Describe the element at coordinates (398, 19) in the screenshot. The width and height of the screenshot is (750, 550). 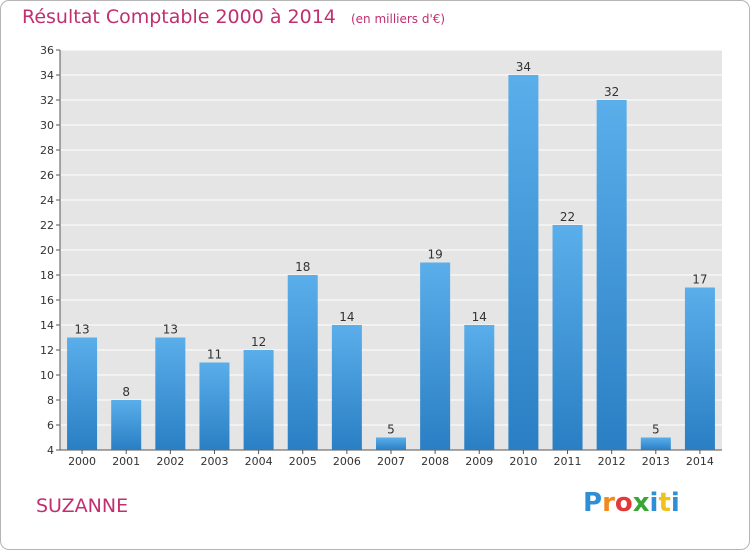
I see `chart-subtitle: (en milliers d'€)` at that location.